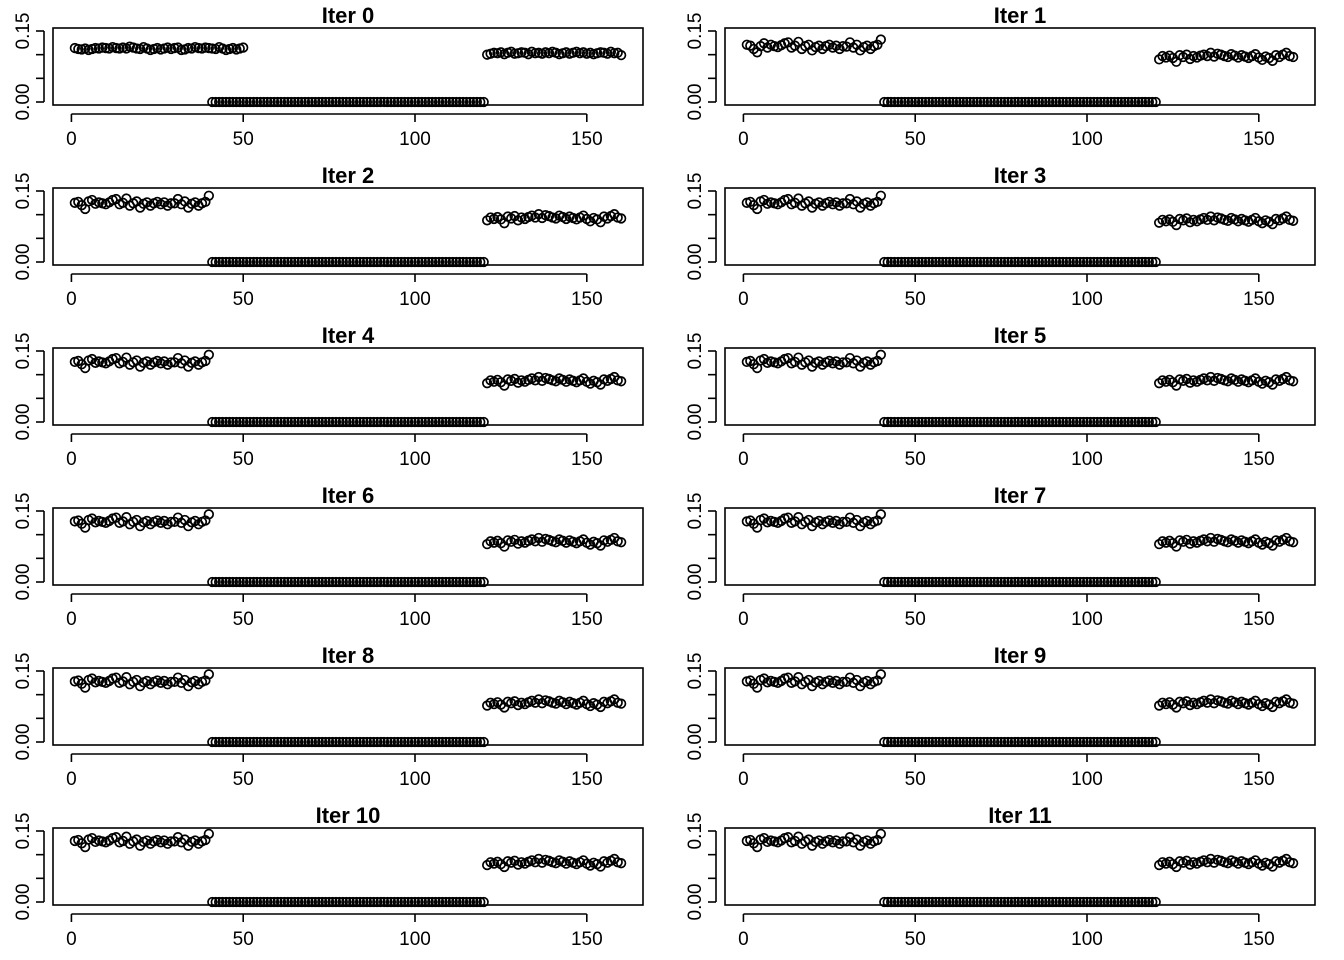  I want to click on x-tick-label: 150, so click(587, 299).